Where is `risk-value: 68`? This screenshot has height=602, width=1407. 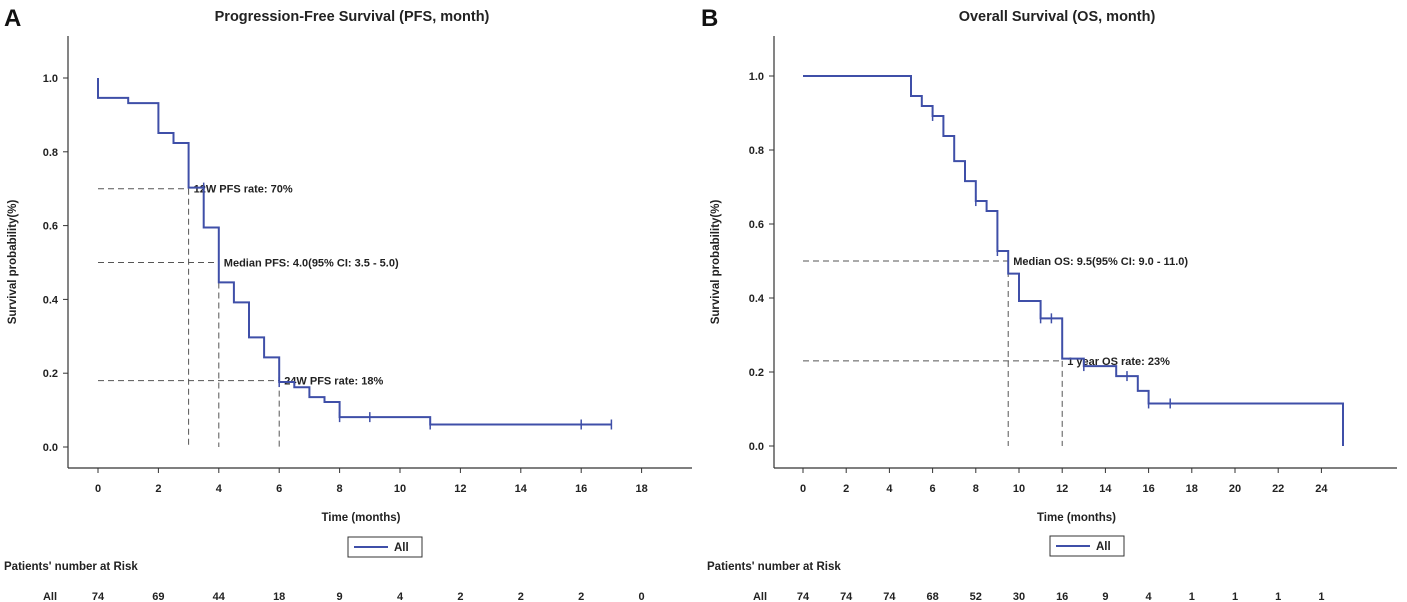 risk-value: 68 is located at coordinates (932, 596).